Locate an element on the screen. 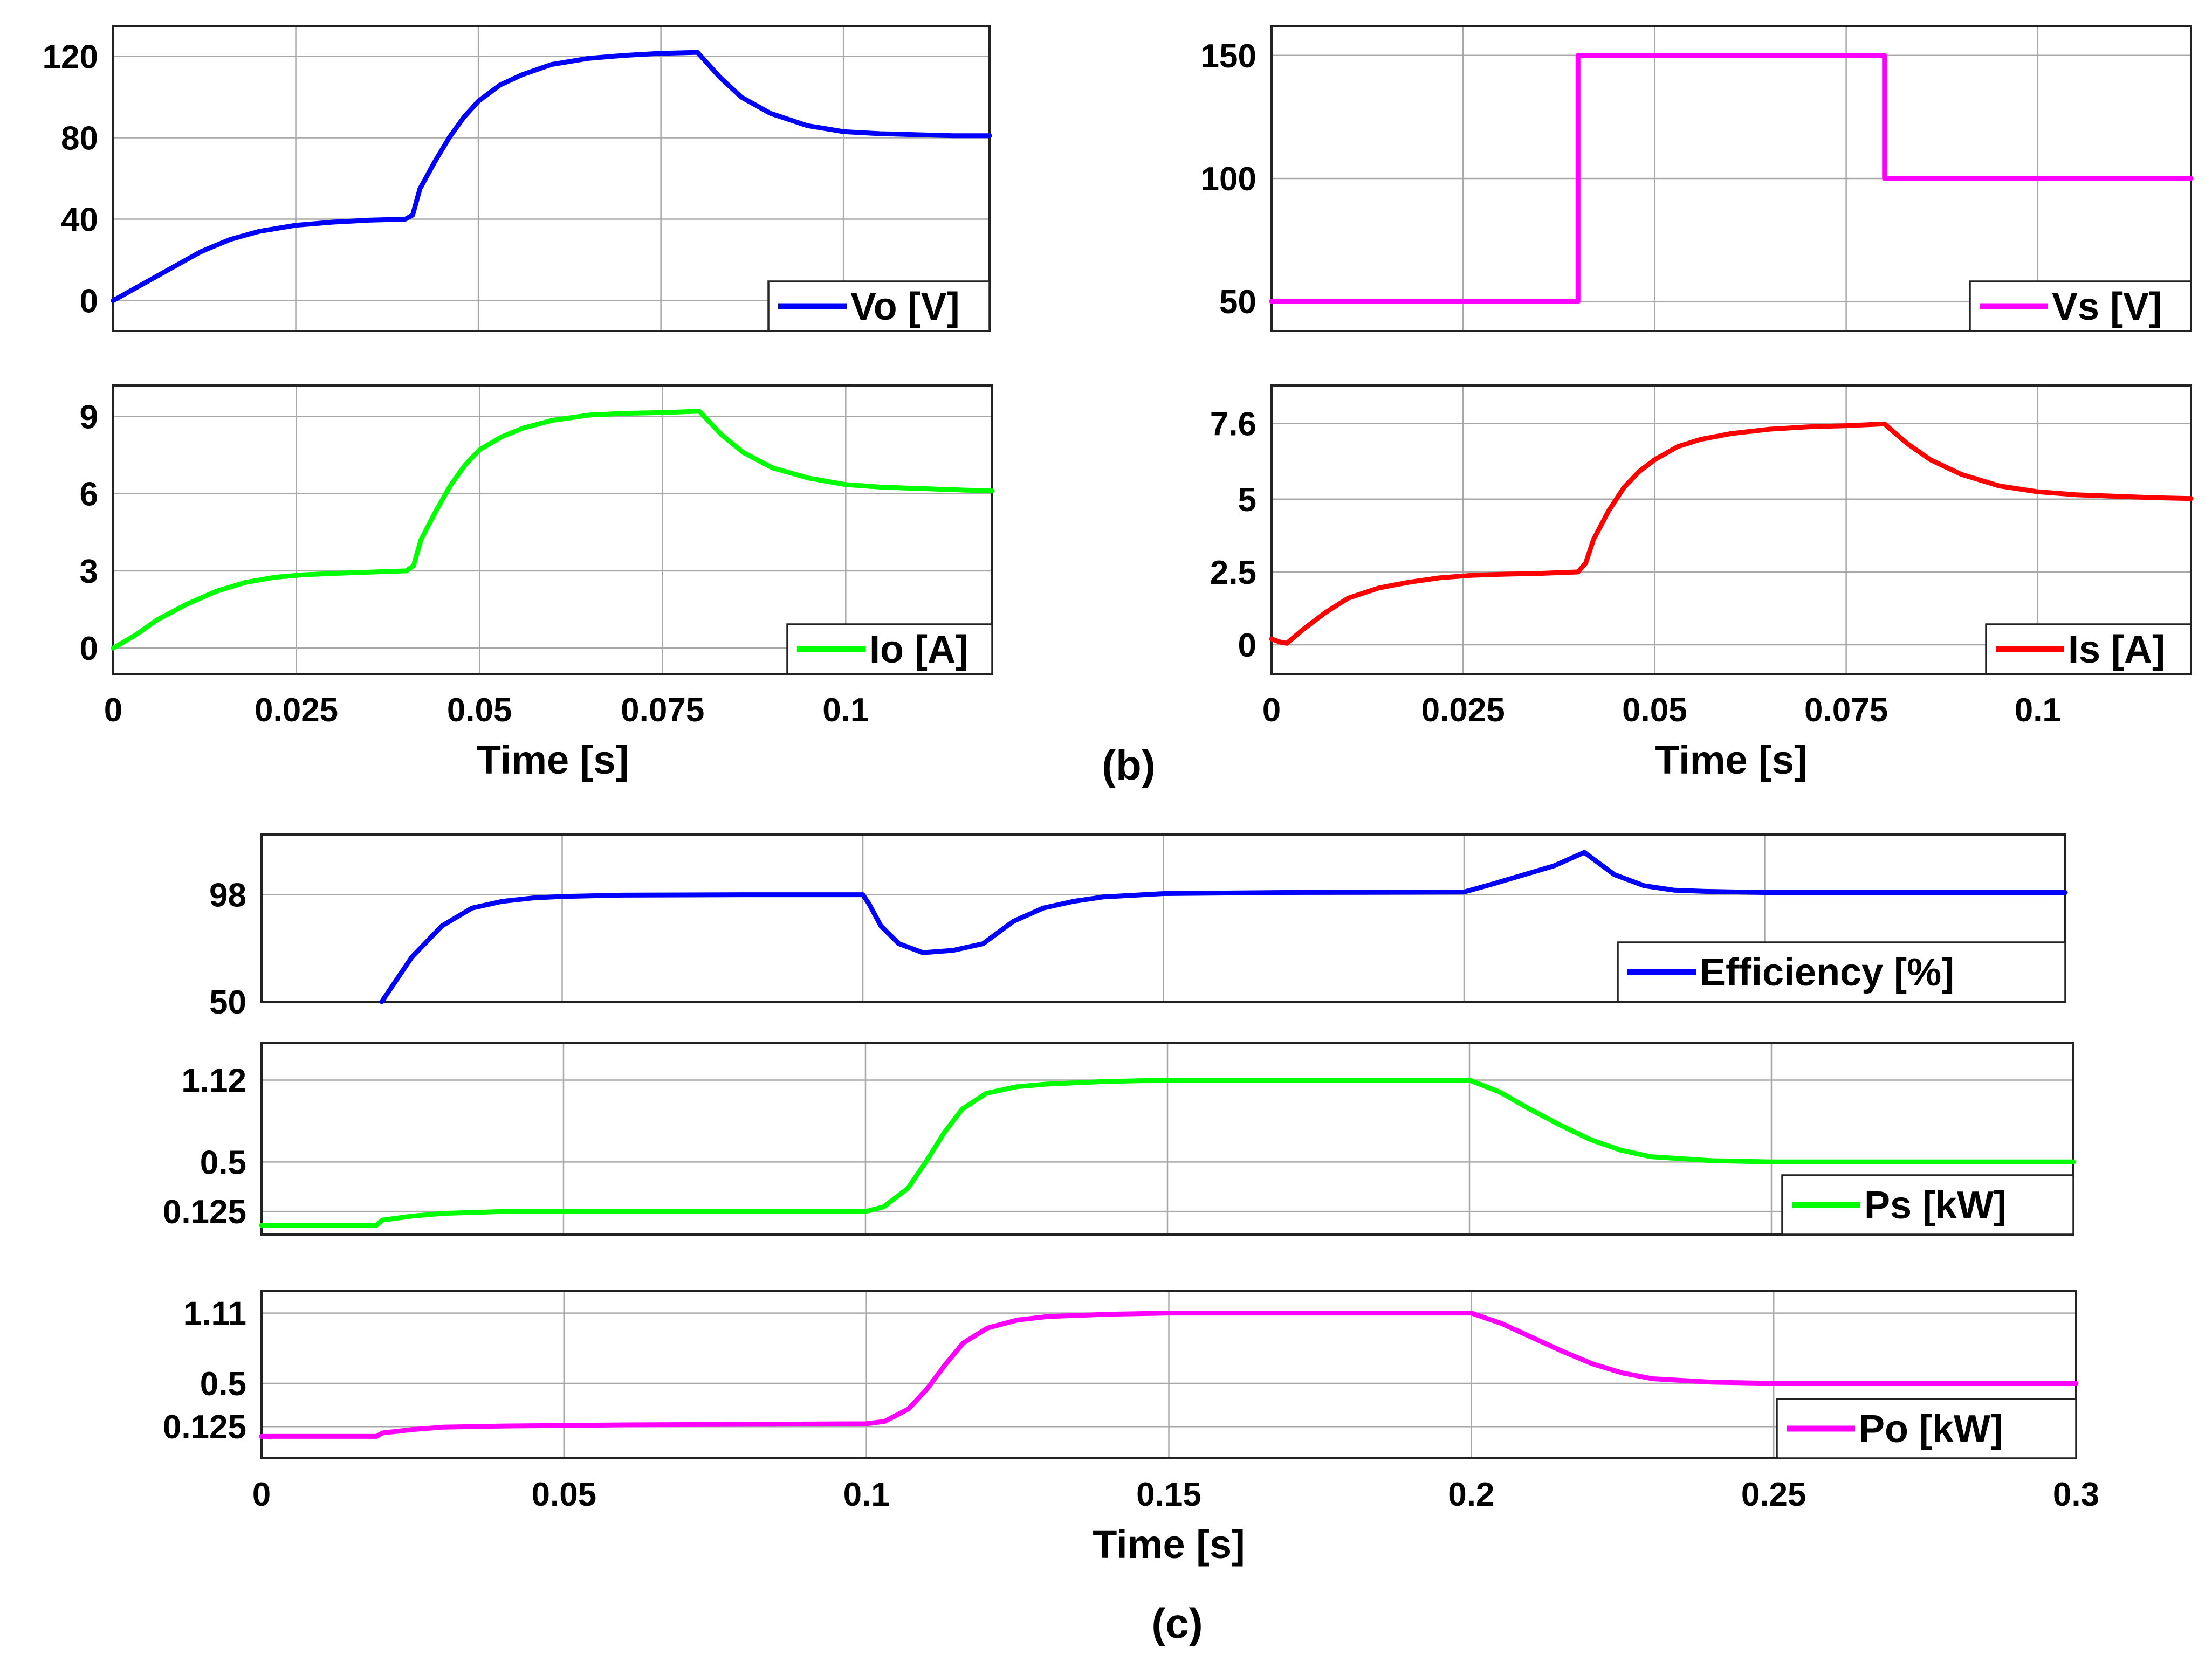 The width and height of the screenshot is (2212, 1661). is-xtick-label: 0.05 is located at coordinates (1654, 710).